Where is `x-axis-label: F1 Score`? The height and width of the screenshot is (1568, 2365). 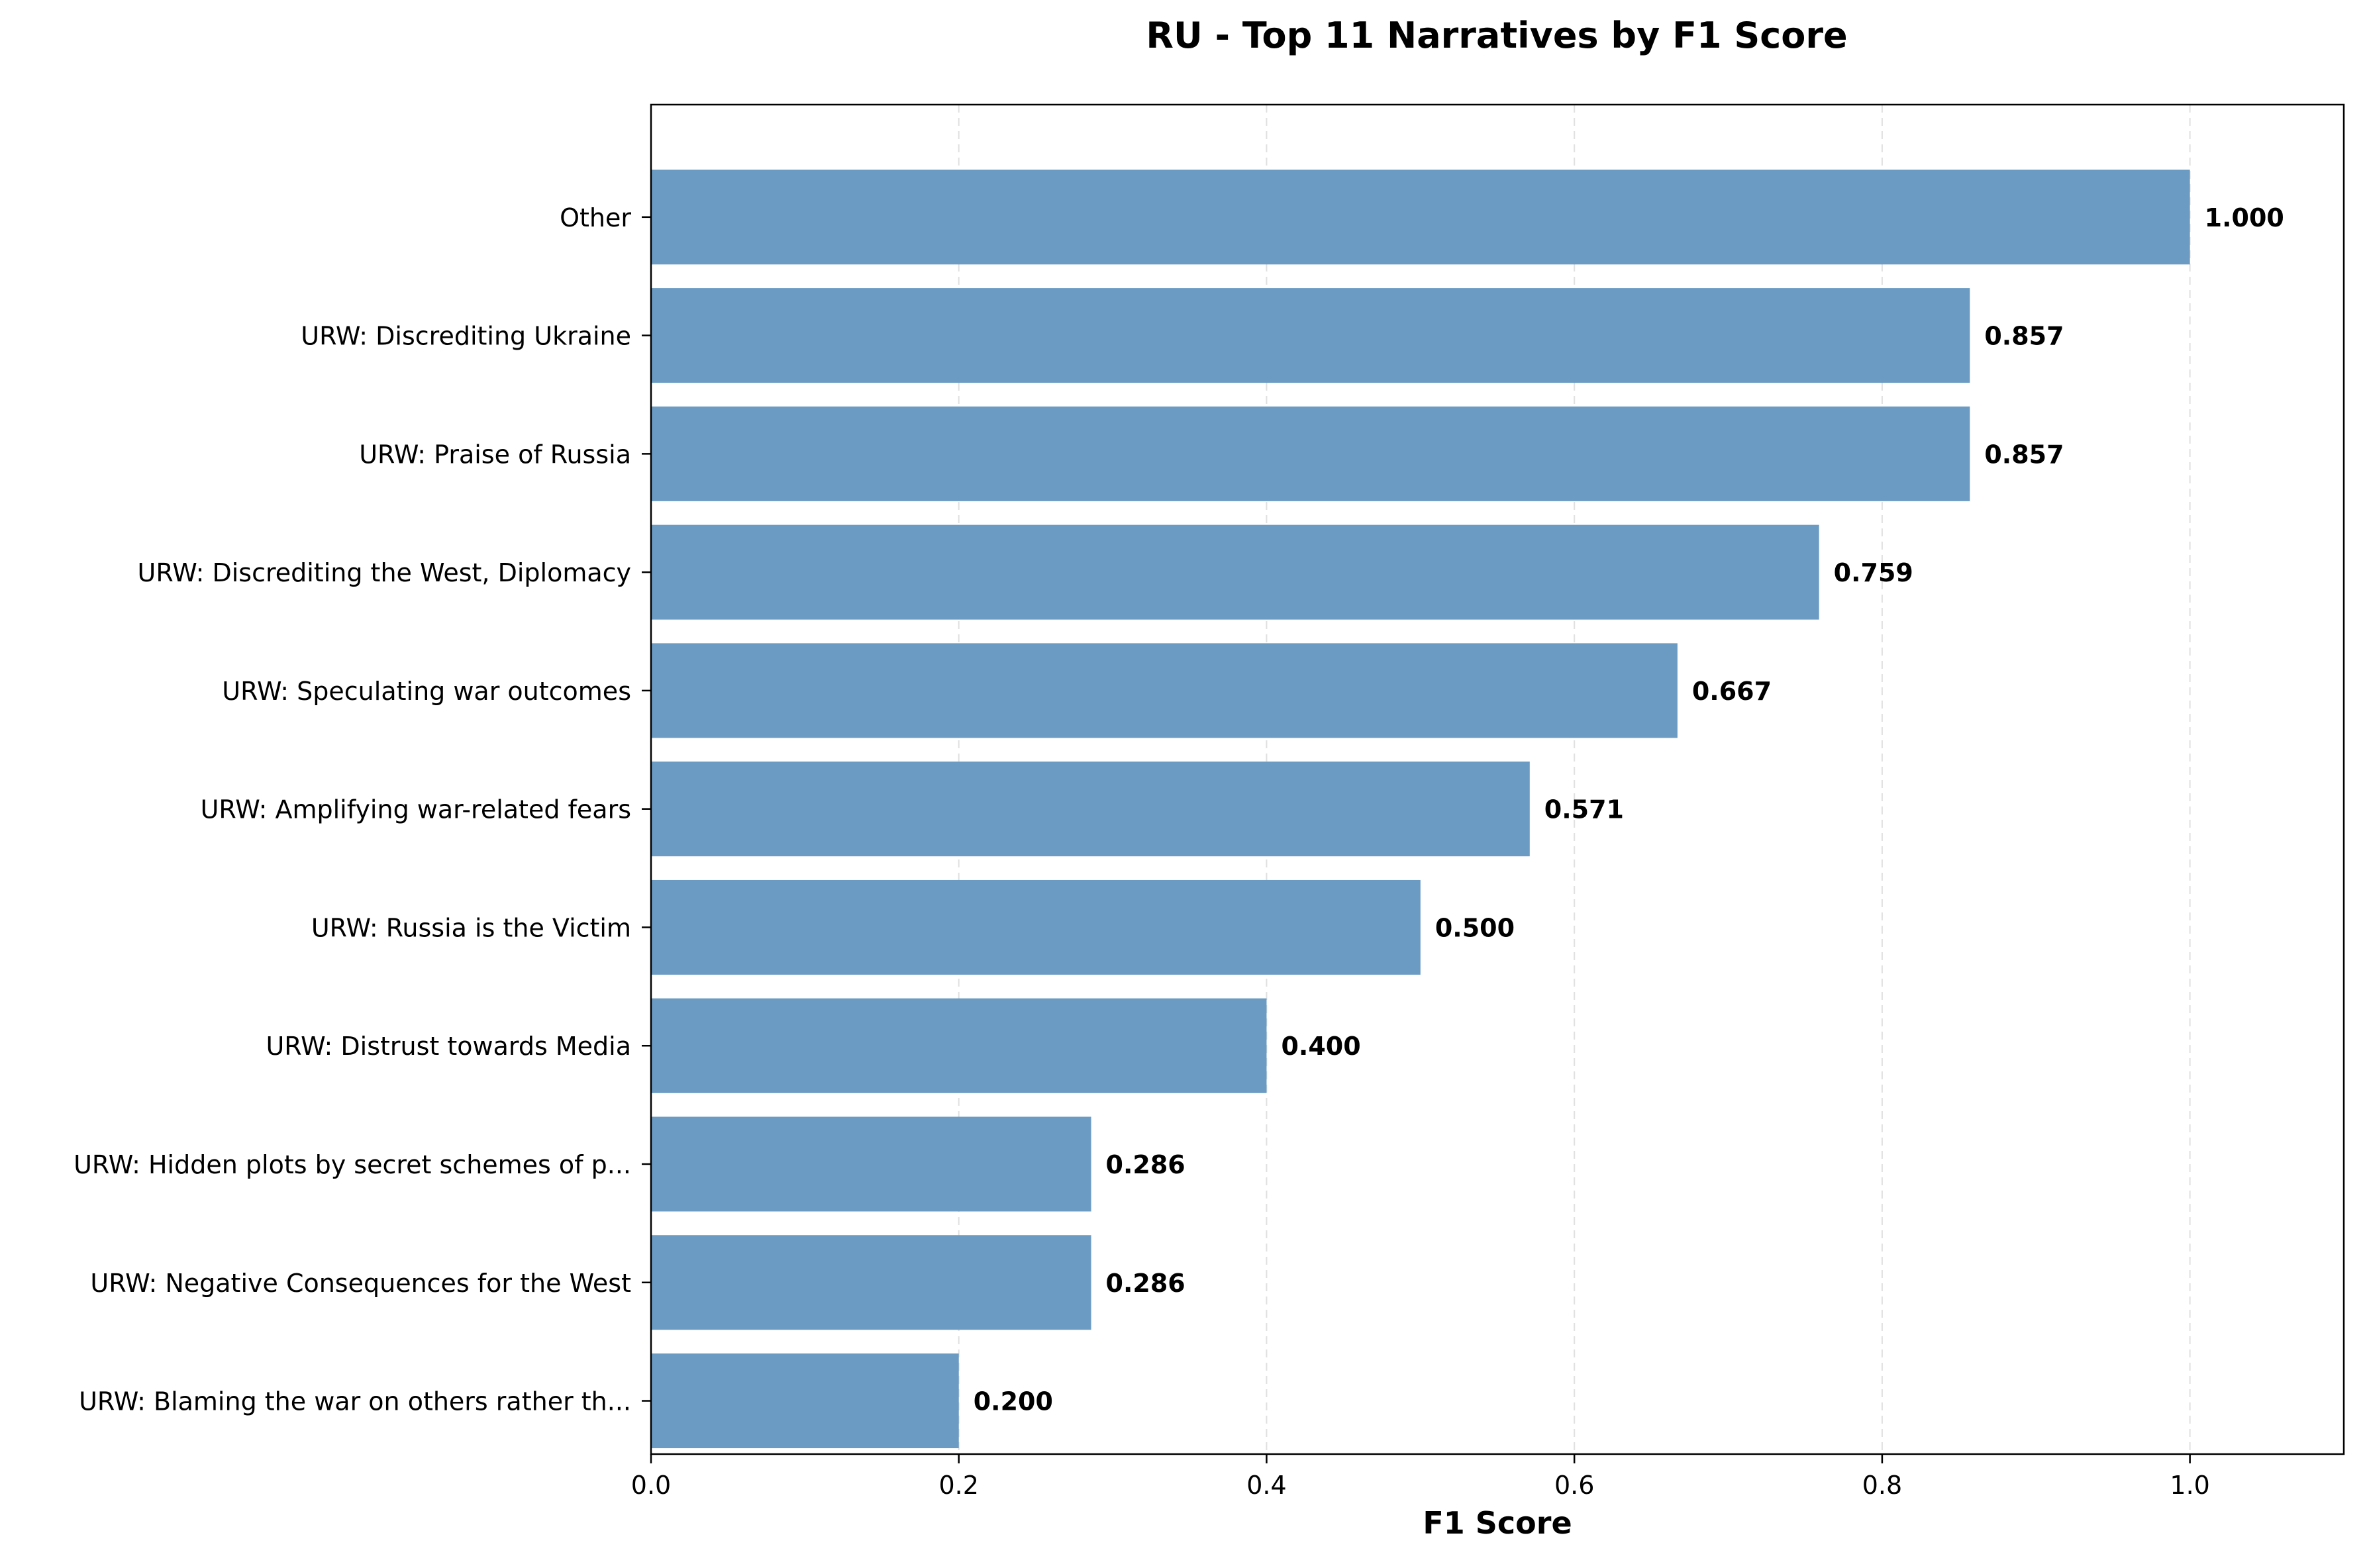
x-axis-label: F1 Score is located at coordinates (1497, 1523).